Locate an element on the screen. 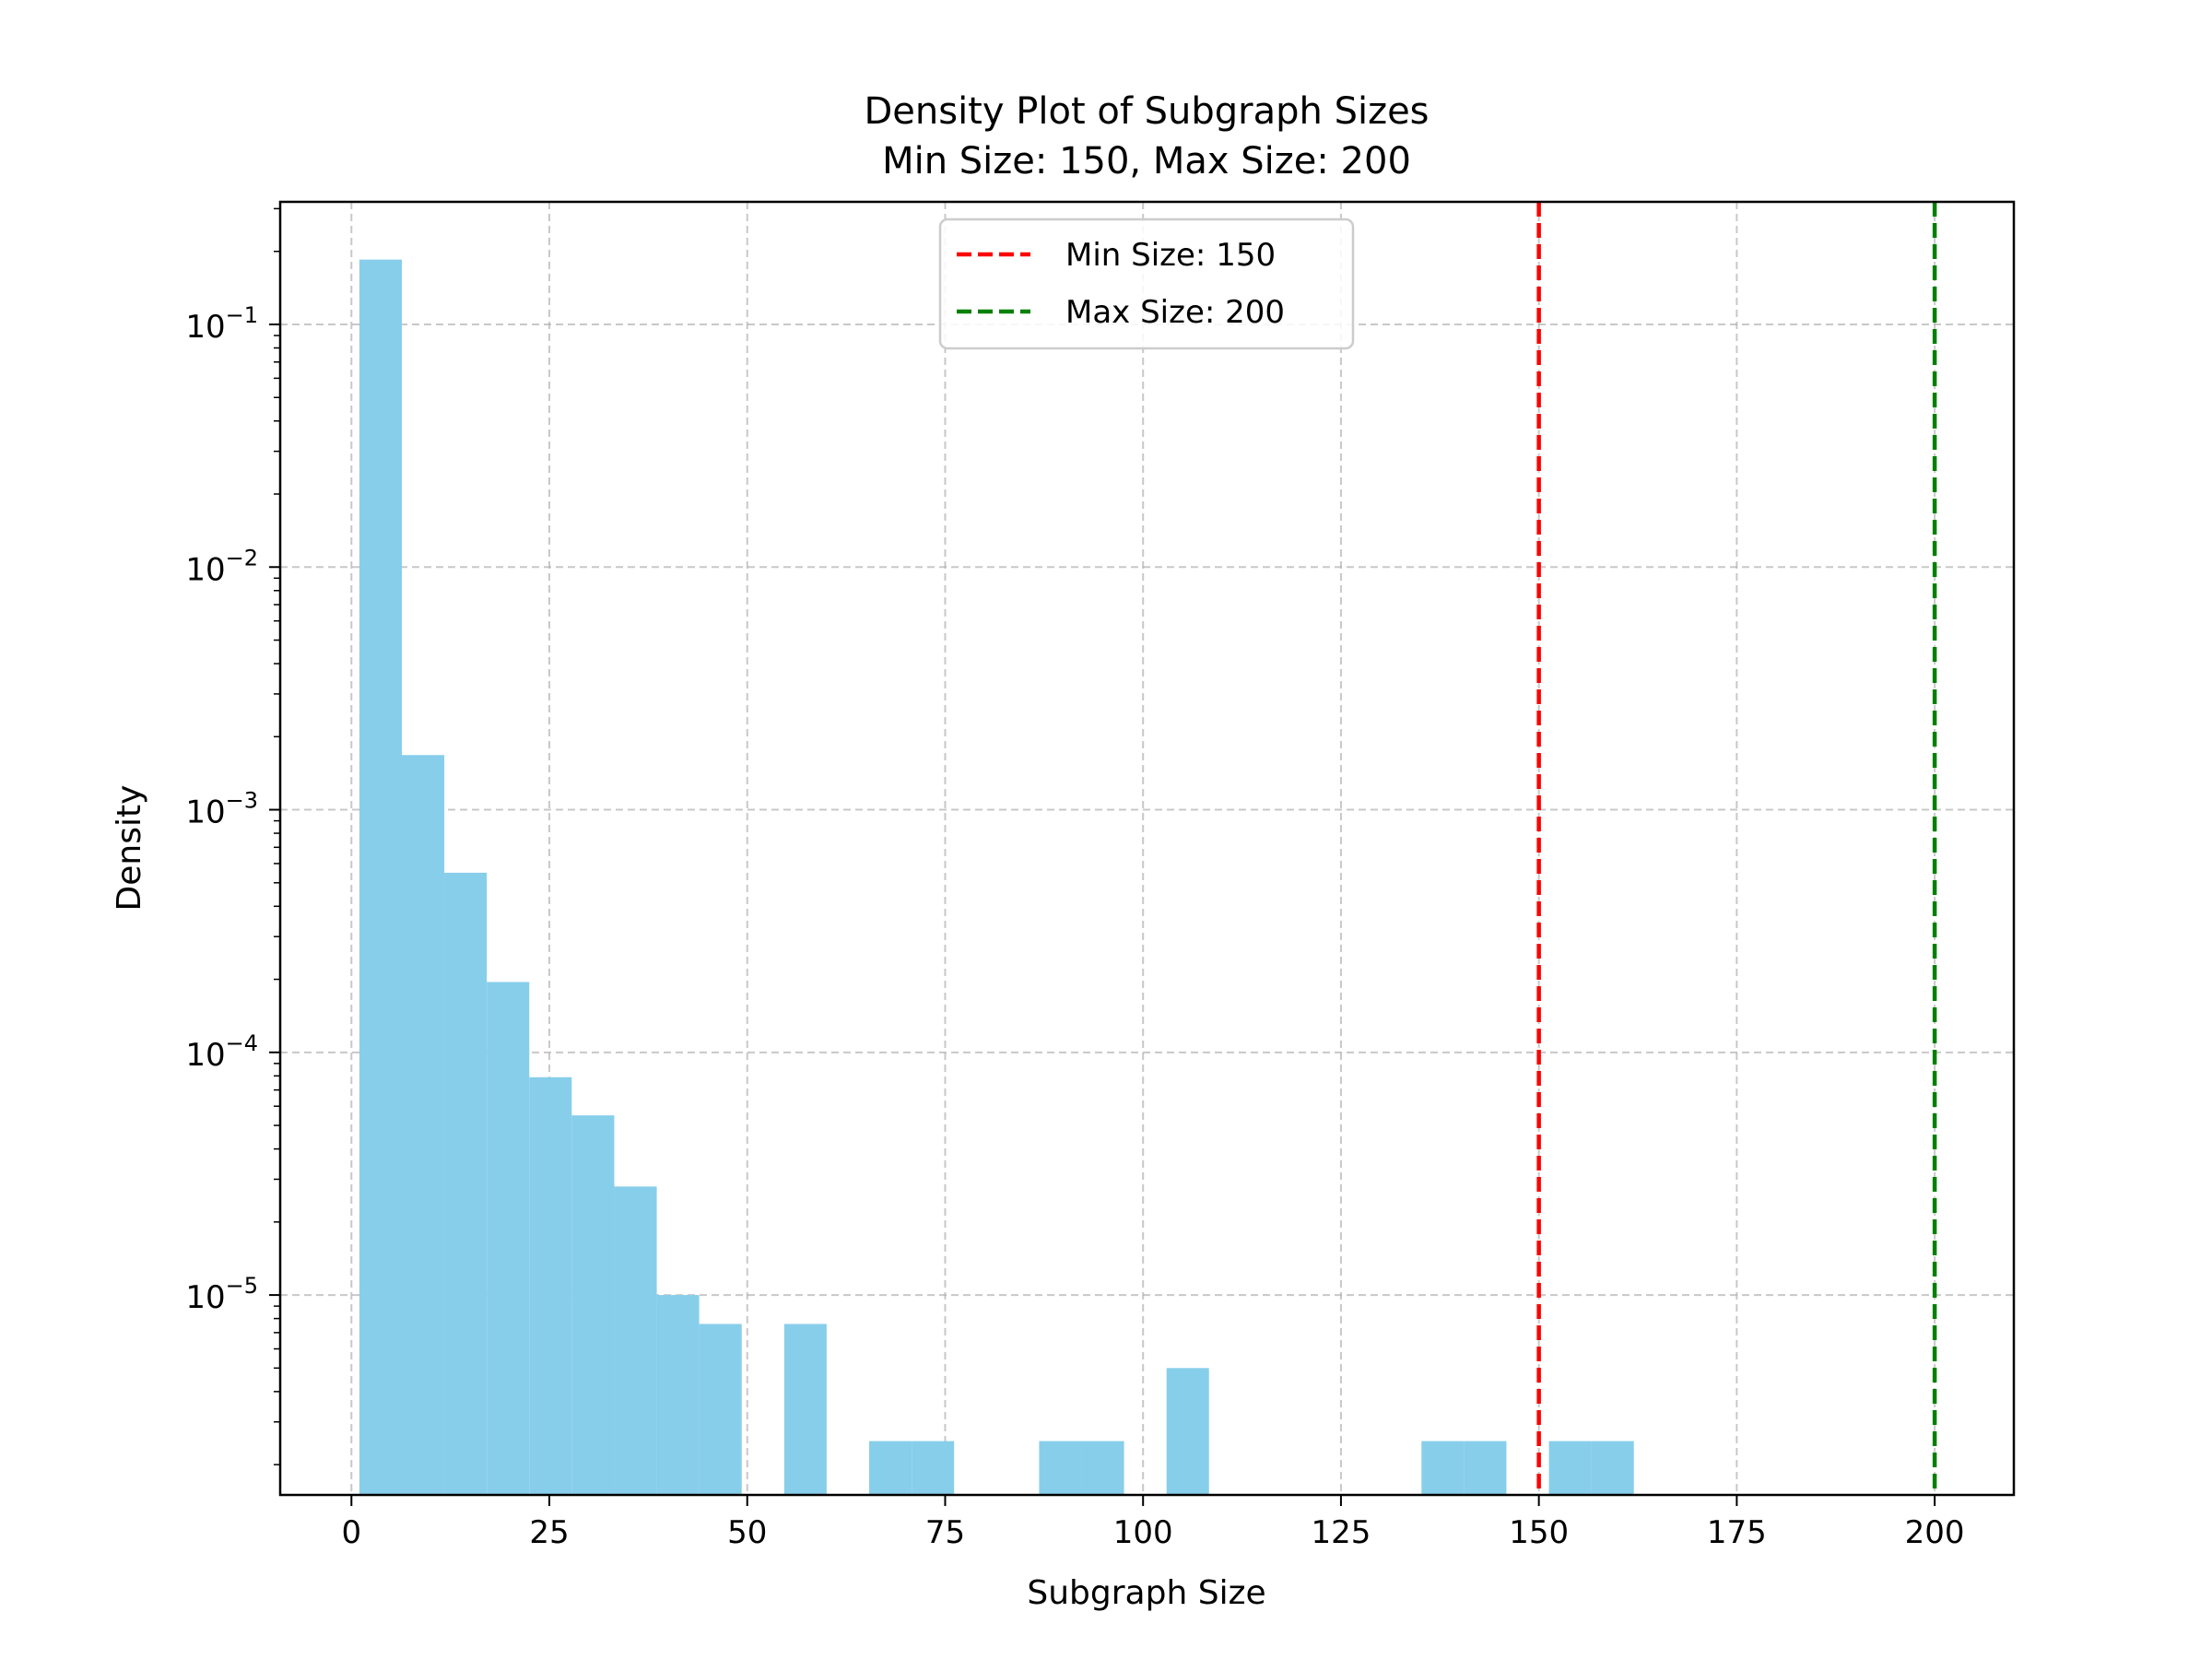  legend: Min Size: 150 Max Size: 200 is located at coordinates (1146, 284).